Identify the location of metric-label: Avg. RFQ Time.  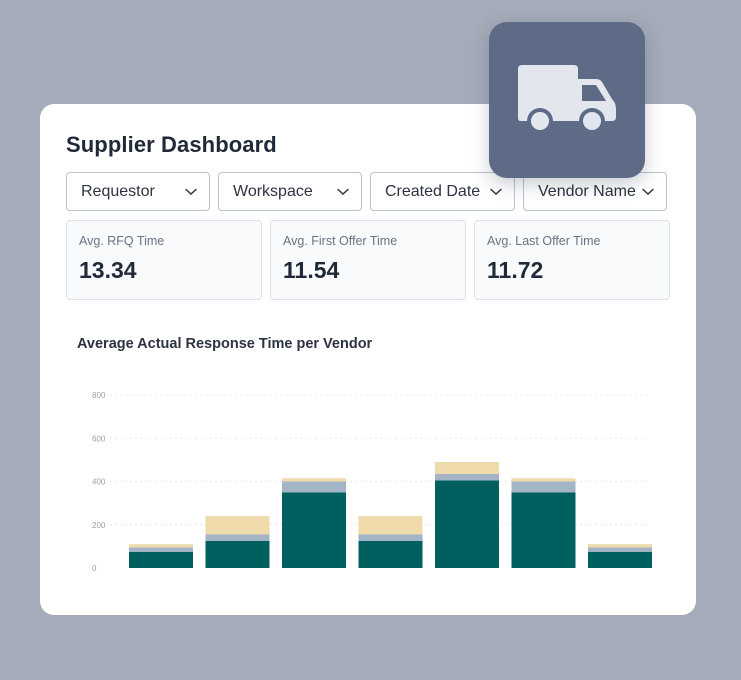
(122, 241).